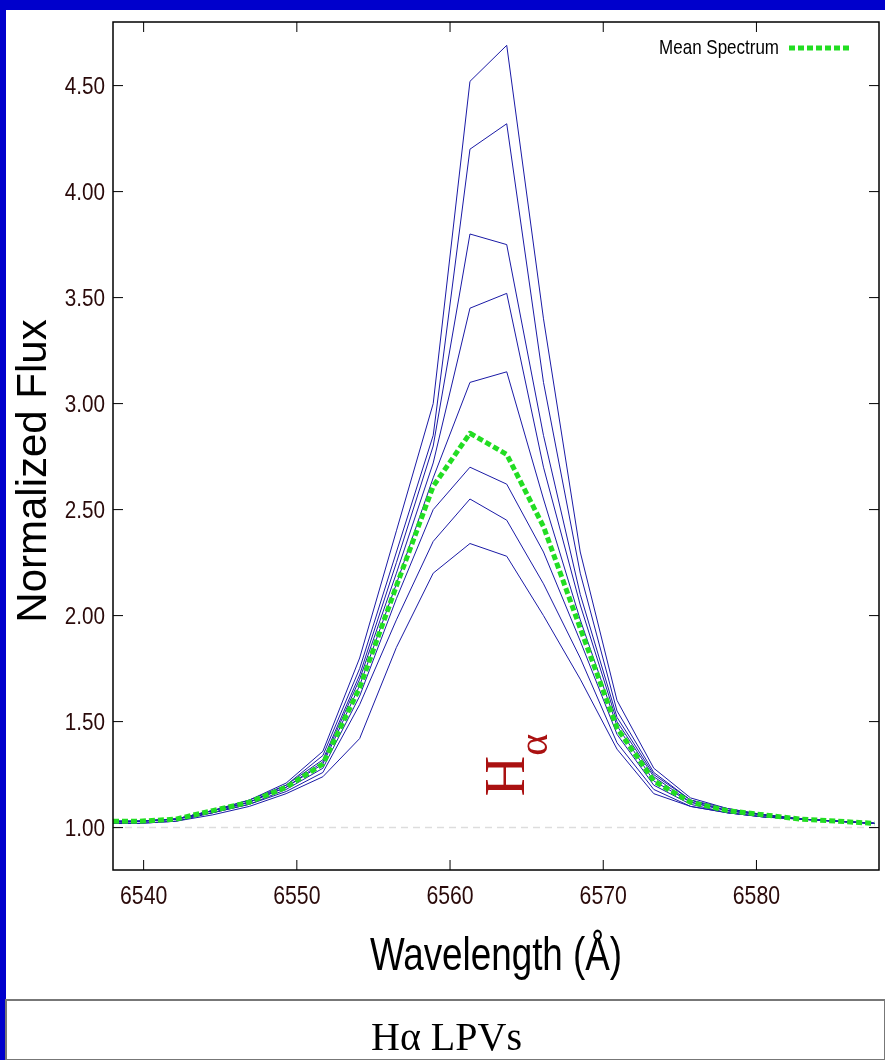 This screenshot has width=885, height=1060. Describe the element at coordinates (84, 615) in the screenshot. I see `y-tick-label: 2.00` at that location.